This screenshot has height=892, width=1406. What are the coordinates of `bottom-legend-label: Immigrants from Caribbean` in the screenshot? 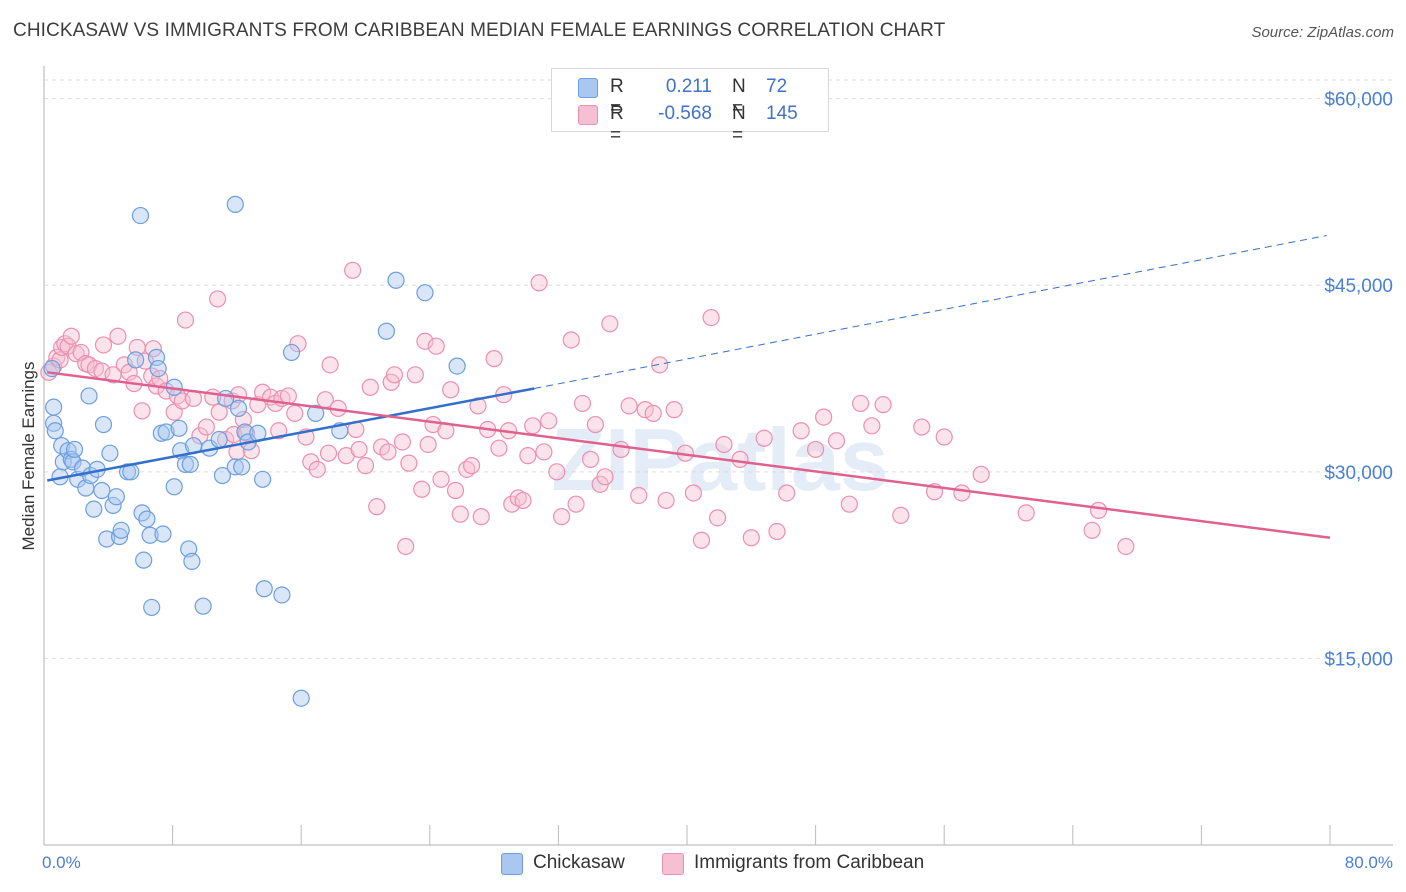 It's located at (809, 862).